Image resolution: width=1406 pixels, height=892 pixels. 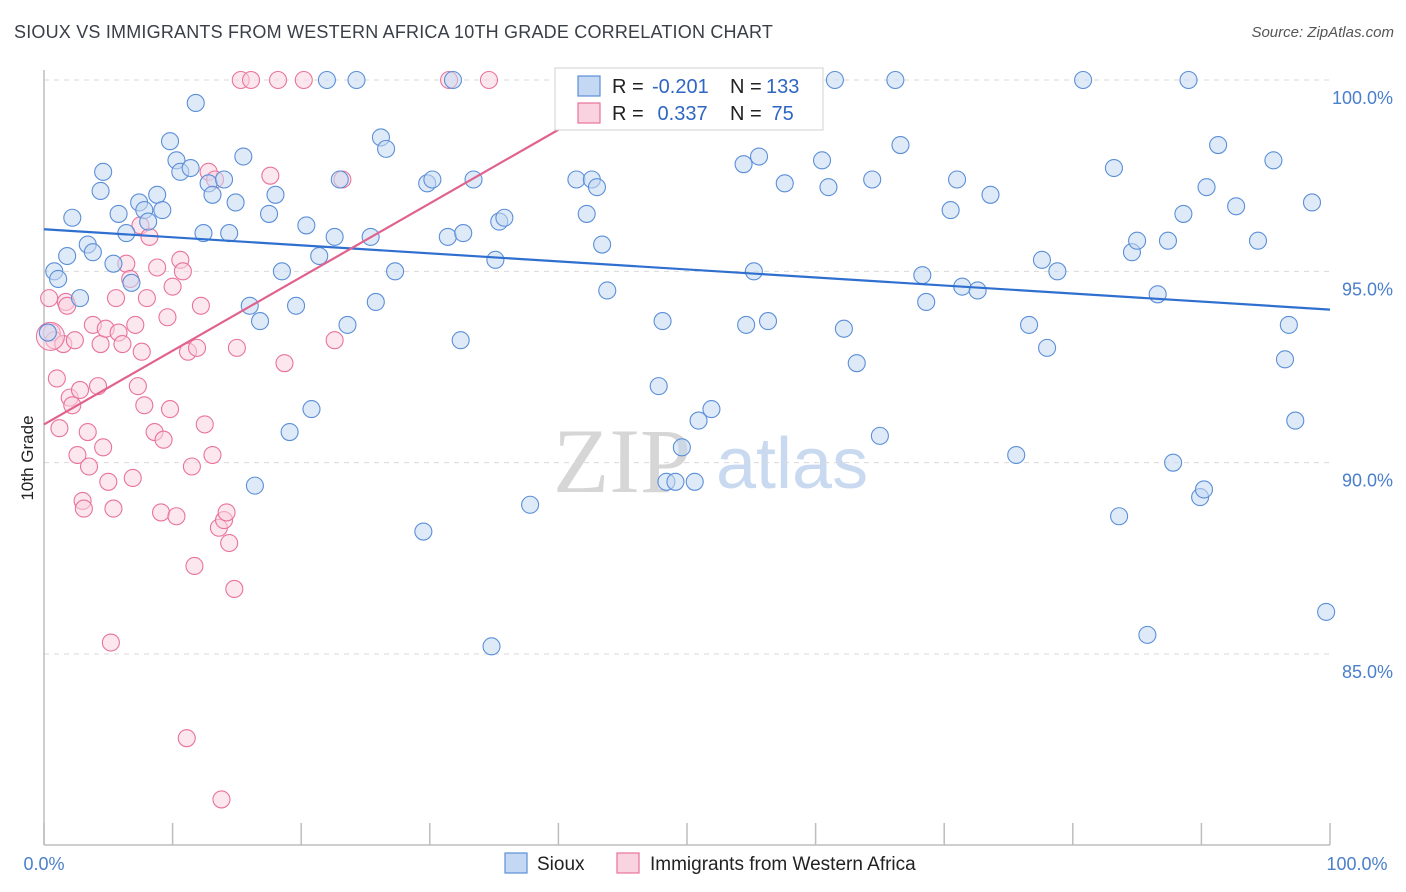 What do you see at coordinates (628, 863) in the screenshot?
I see `legend-swatch-western-africa` at bounding box center [628, 863].